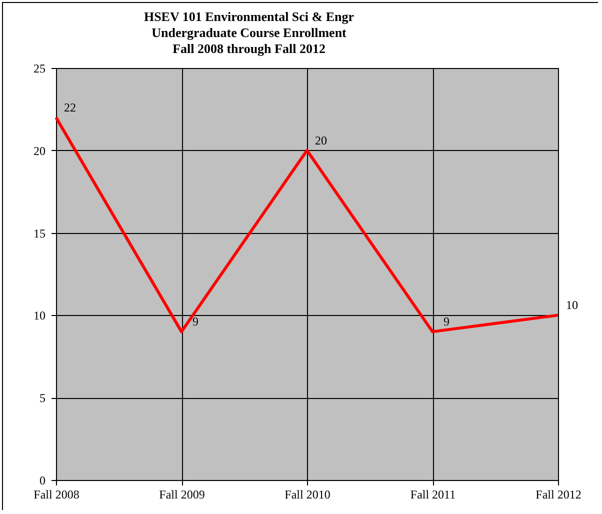  I want to click on text: Undergraduate Course Enrollment, so click(249, 32).